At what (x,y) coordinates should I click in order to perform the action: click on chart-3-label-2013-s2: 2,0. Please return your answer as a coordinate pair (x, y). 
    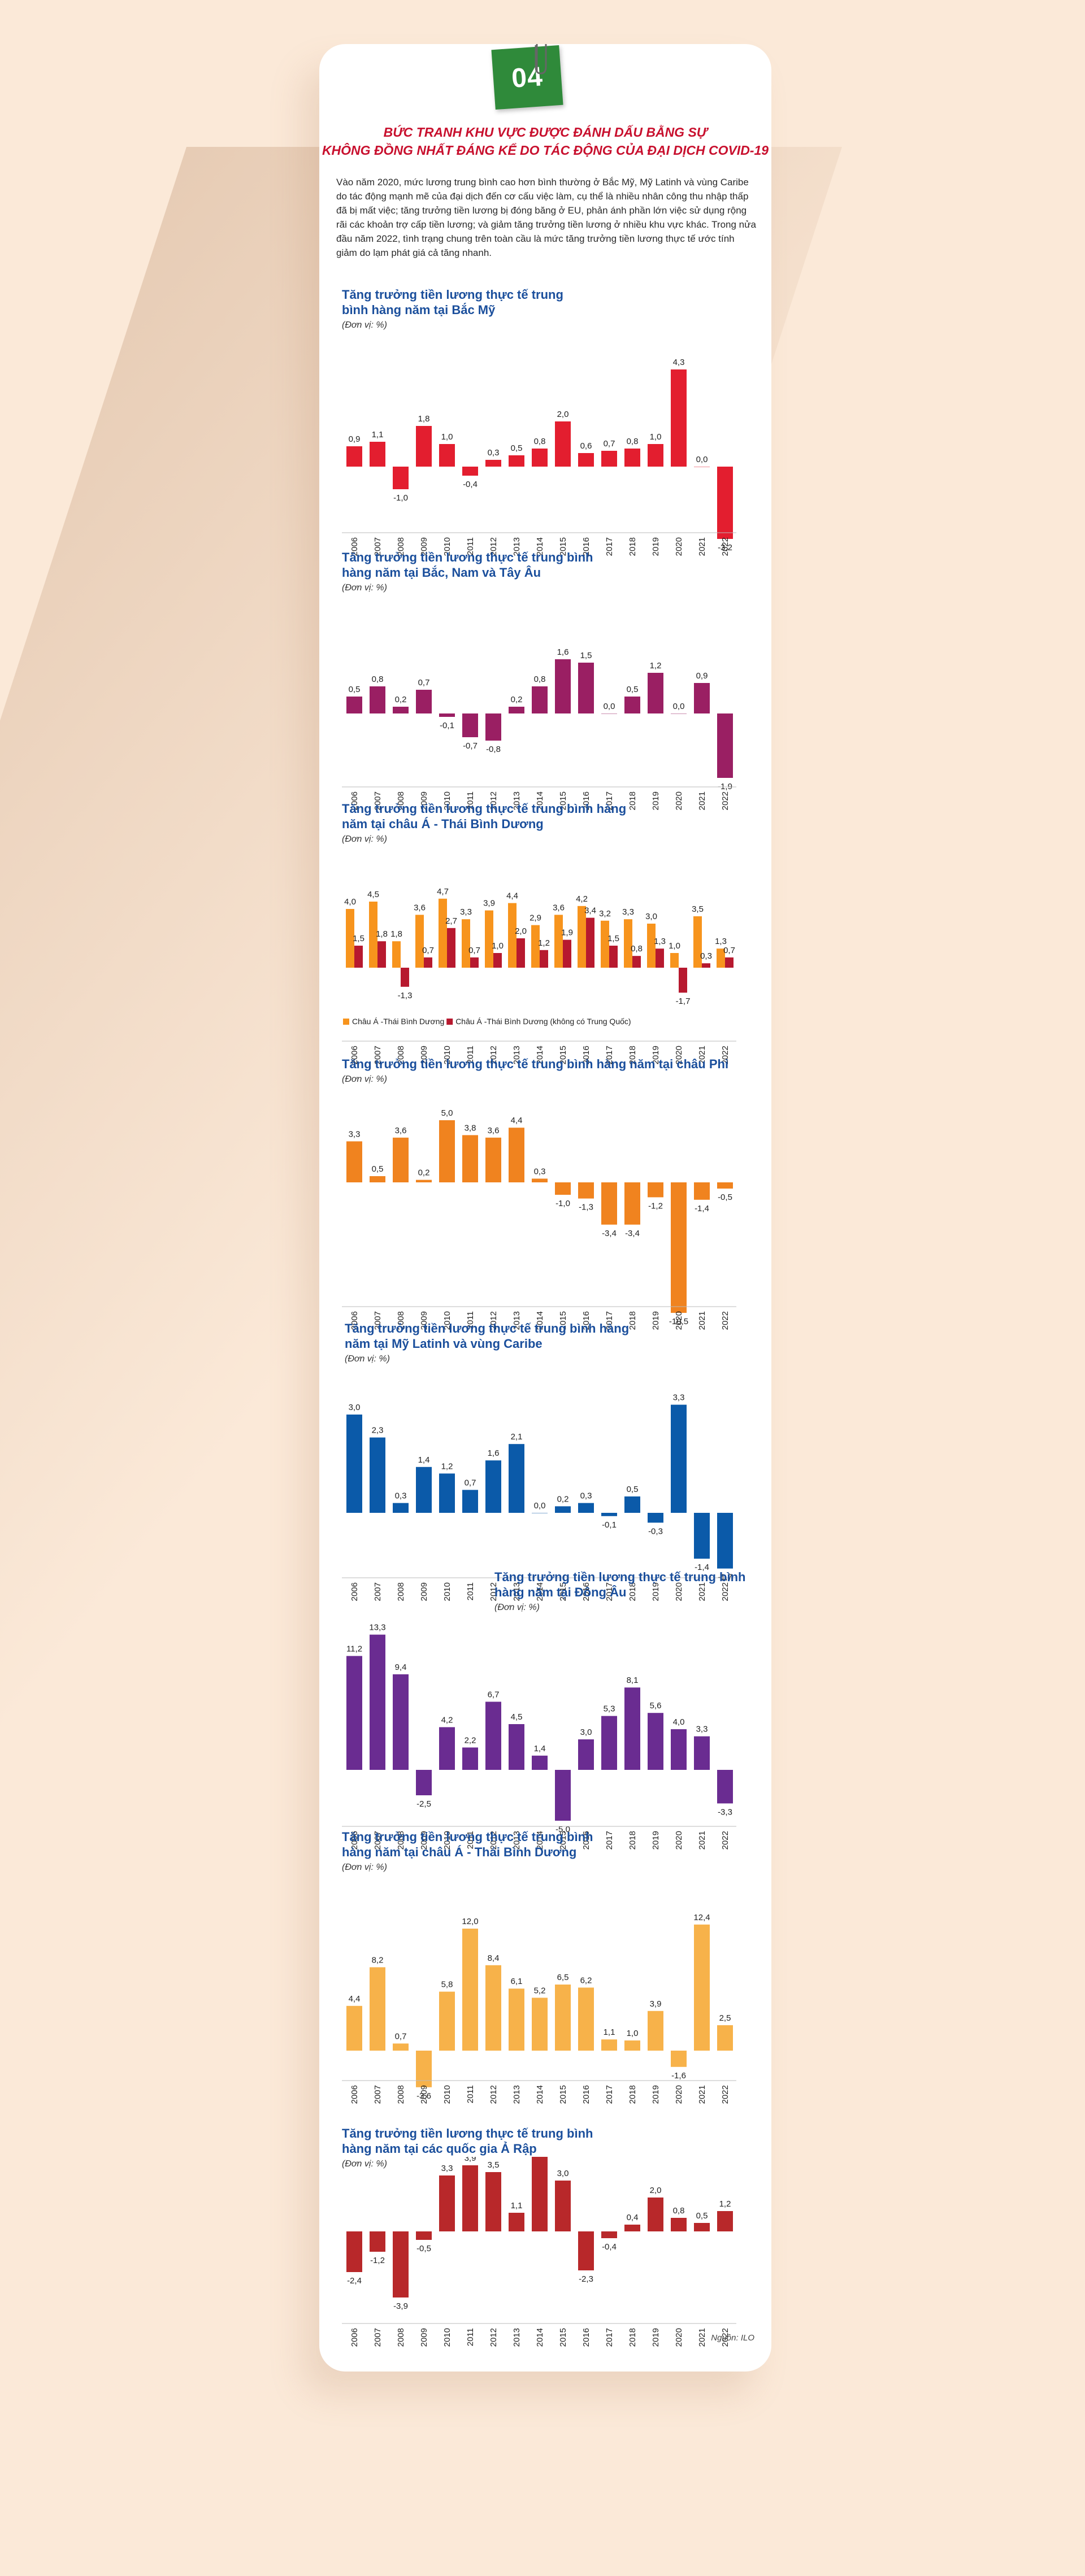
    Looking at the image, I should click on (521, 931).